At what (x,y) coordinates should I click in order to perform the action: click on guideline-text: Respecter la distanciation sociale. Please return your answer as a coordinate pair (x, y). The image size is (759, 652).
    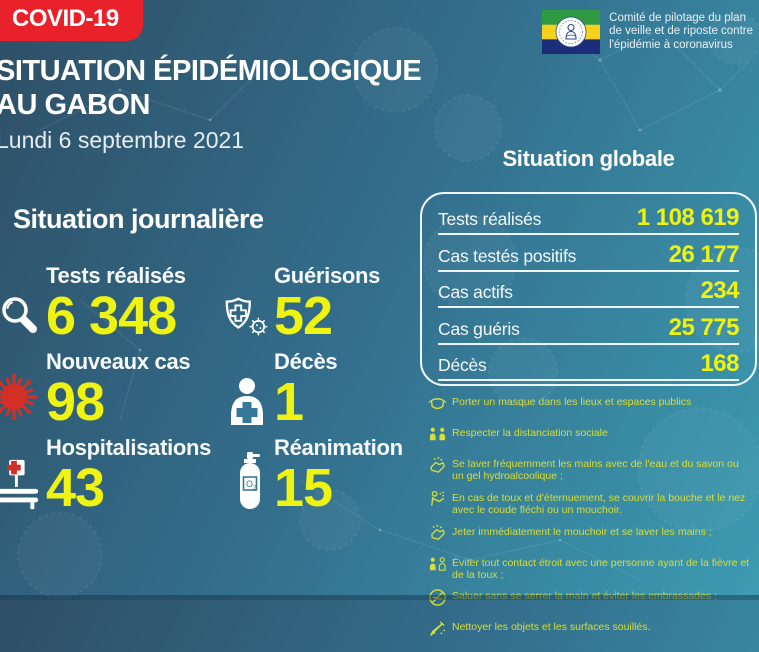
    Looking at the image, I should click on (530, 433).